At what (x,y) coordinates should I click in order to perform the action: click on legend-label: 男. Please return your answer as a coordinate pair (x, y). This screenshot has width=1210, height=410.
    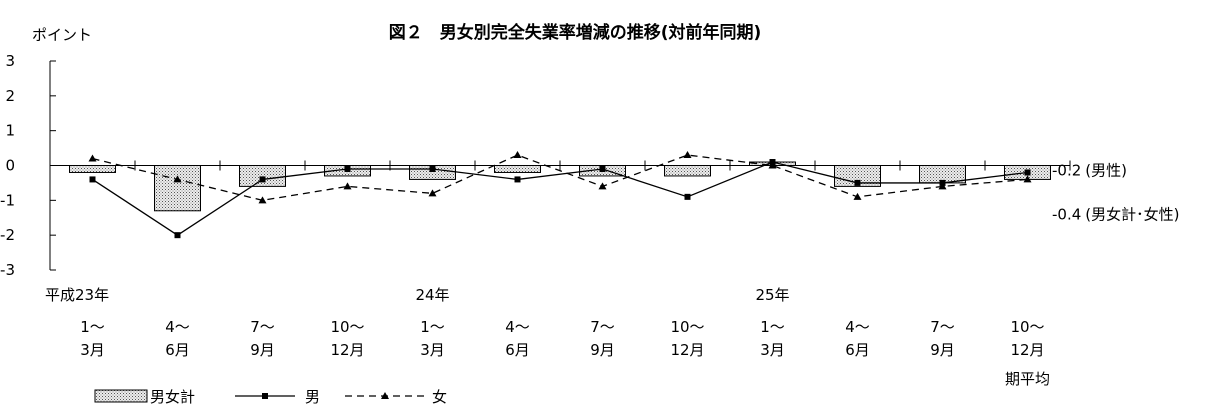
    Looking at the image, I should click on (312, 397).